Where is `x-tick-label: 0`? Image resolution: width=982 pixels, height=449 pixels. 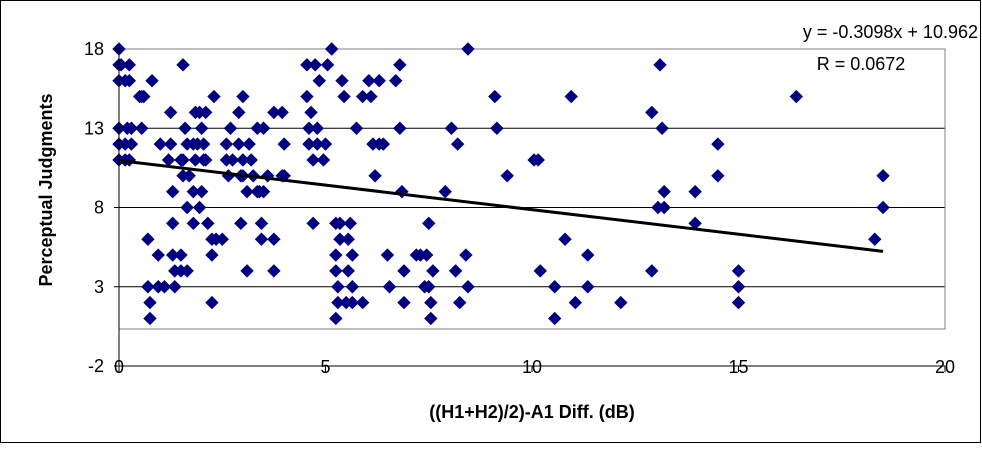 x-tick-label: 0 is located at coordinates (119, 367).